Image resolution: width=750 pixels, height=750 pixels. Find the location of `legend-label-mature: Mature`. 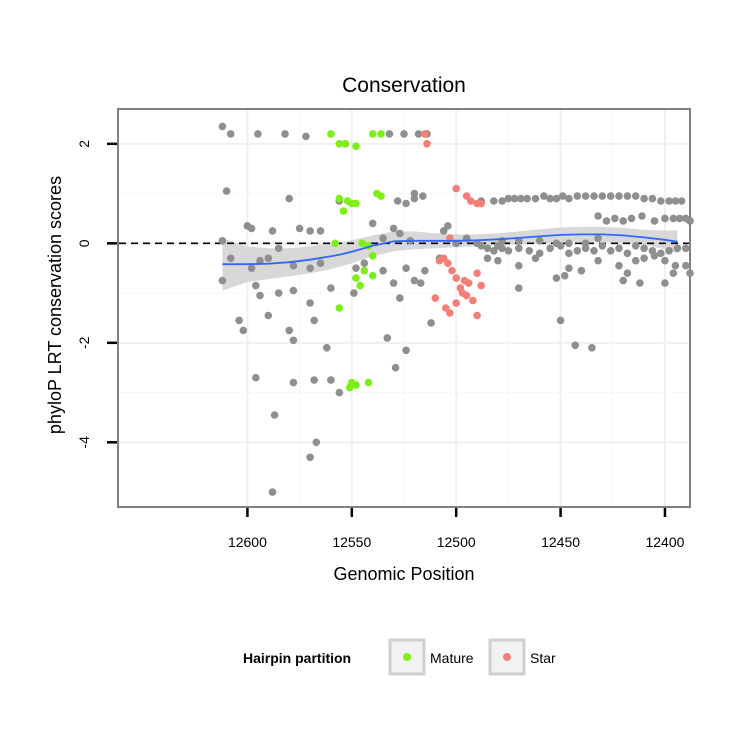

legend-label-mature: Mature is located at coordinates (452, 658).